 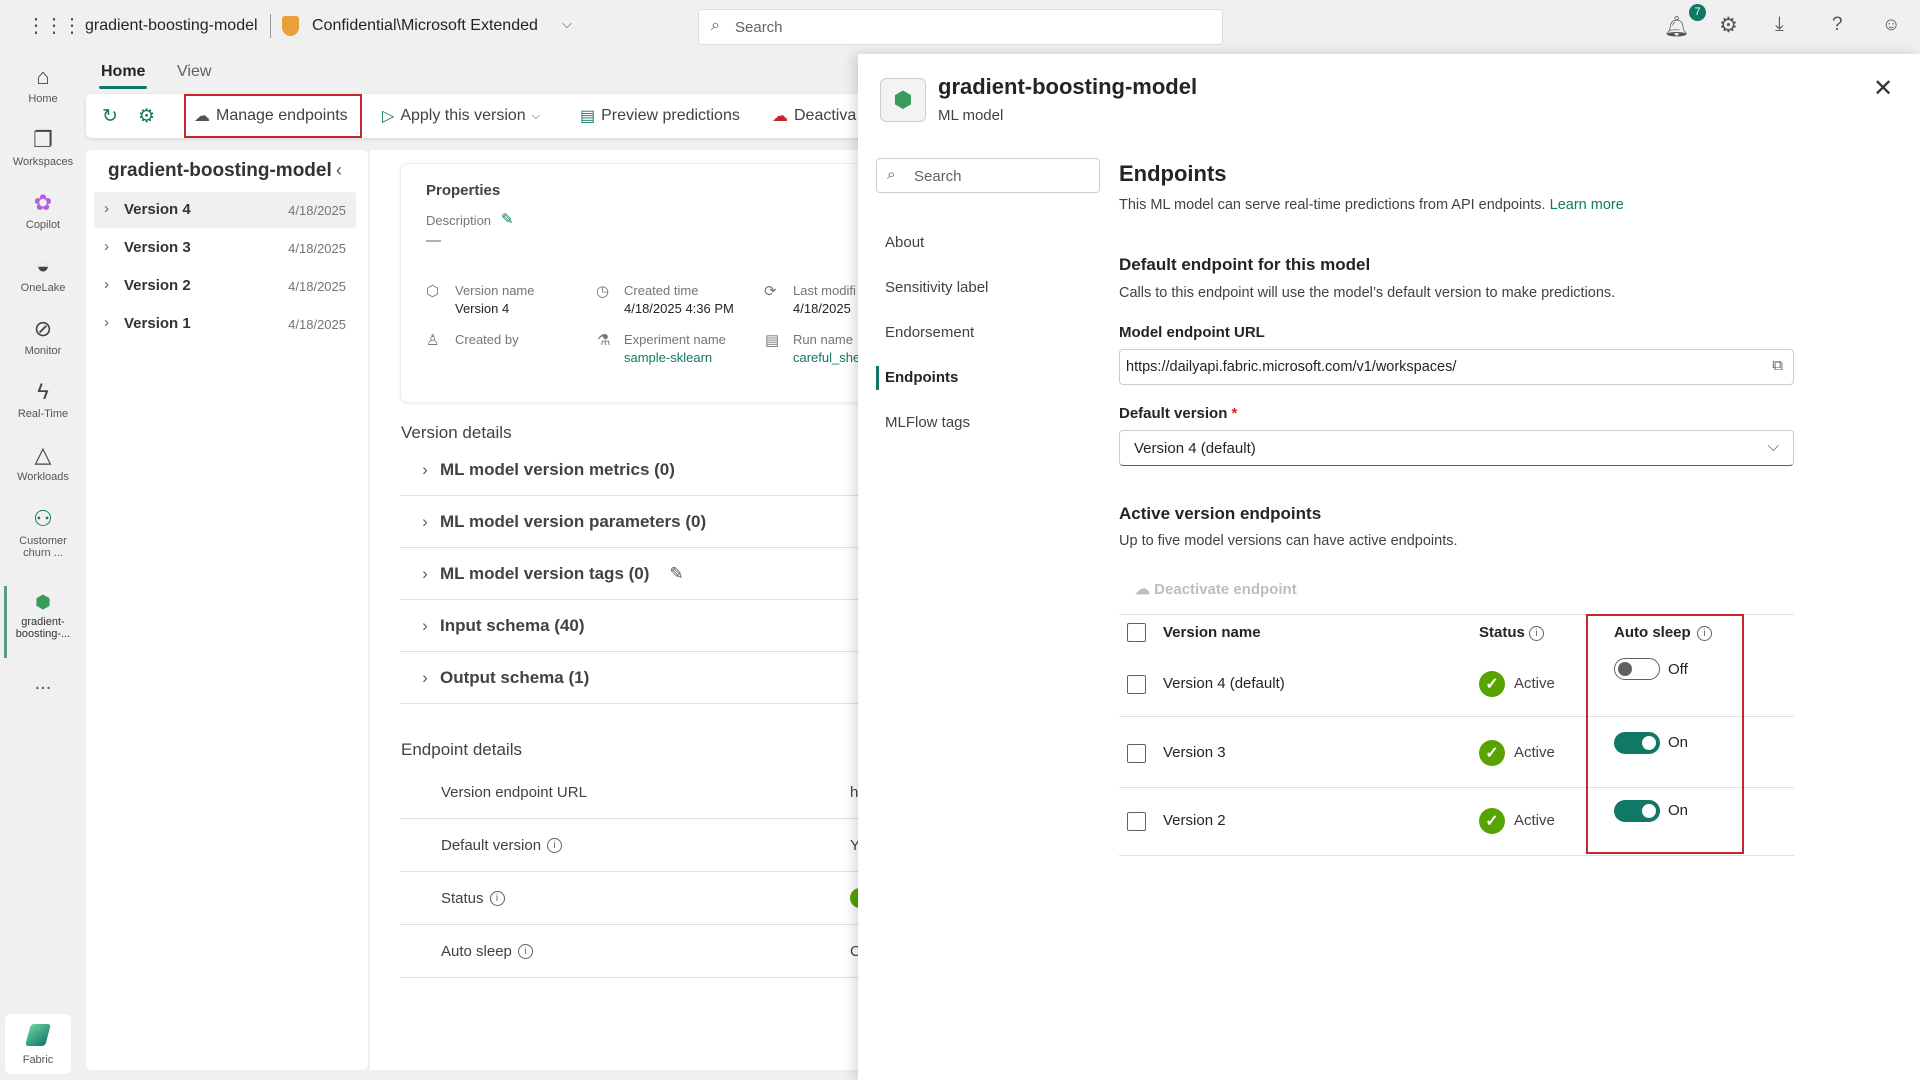 I want to click on accordion-item: › ML model version tags (0) ✎, so click(x=630, y=574).